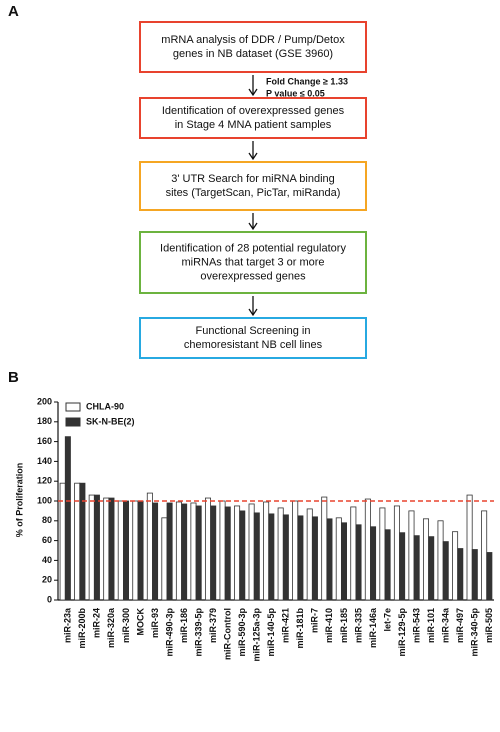 The image size is (500, 732). Describe the element at coordinates (44, 441) in the screenshot. I see `y-tick-label: 160` at that location.